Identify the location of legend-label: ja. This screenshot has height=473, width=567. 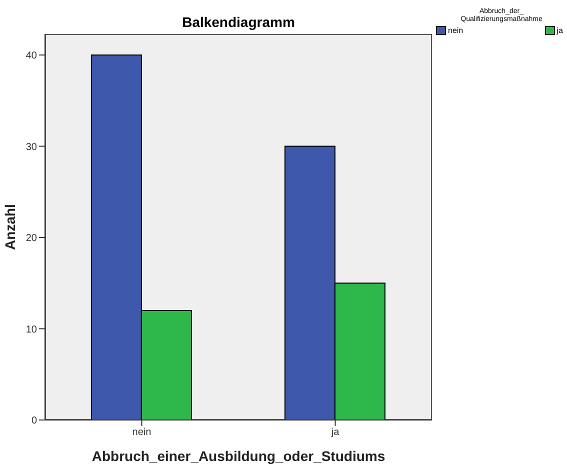
(559, 30).